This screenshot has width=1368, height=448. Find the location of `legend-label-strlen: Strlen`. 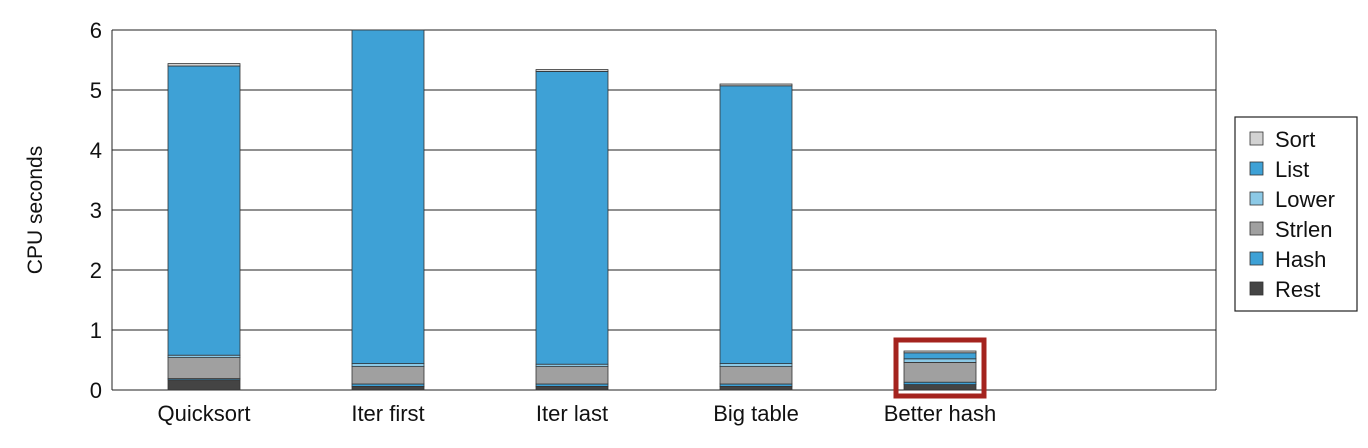

legend-label-strlen: Strlen is located at coordinates (1303, 229).